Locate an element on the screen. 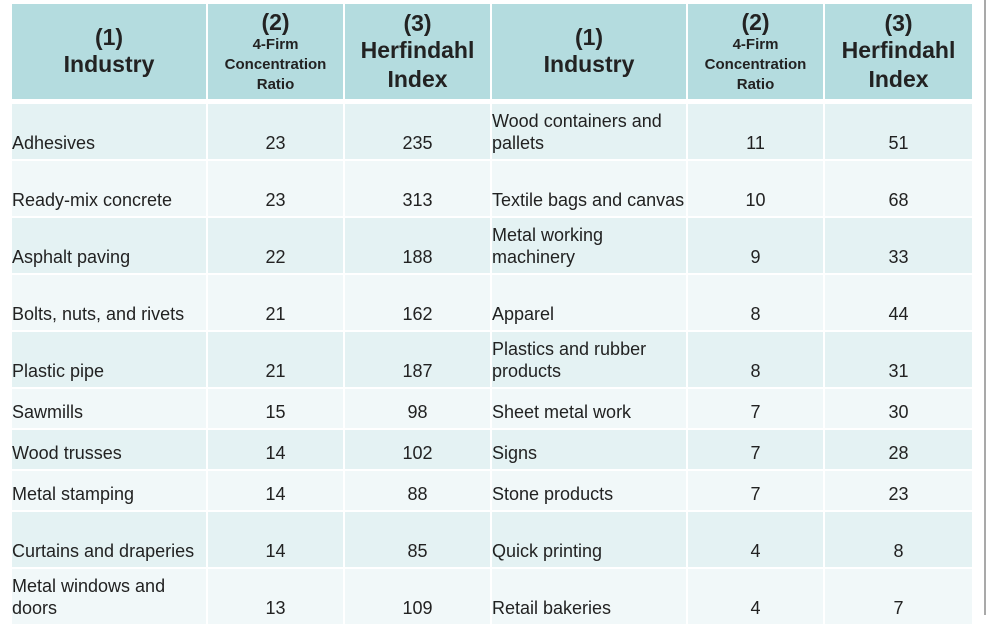  cr4-cell: 13 is located at coordinates (275, 596).